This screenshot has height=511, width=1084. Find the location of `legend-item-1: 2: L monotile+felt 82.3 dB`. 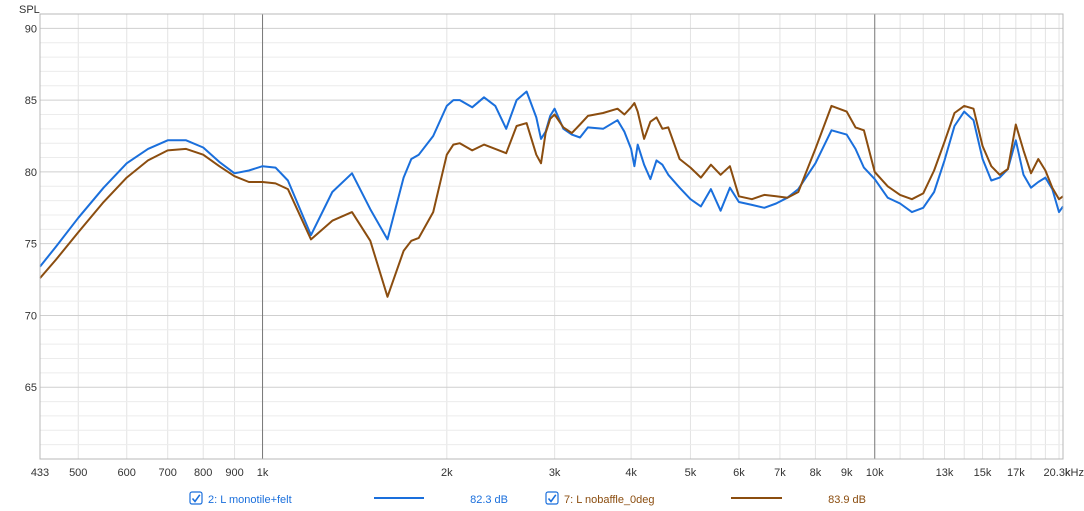

legend-item-1: 2: L monotile+felt 82.3 dB is located at coordinates (348, 498).